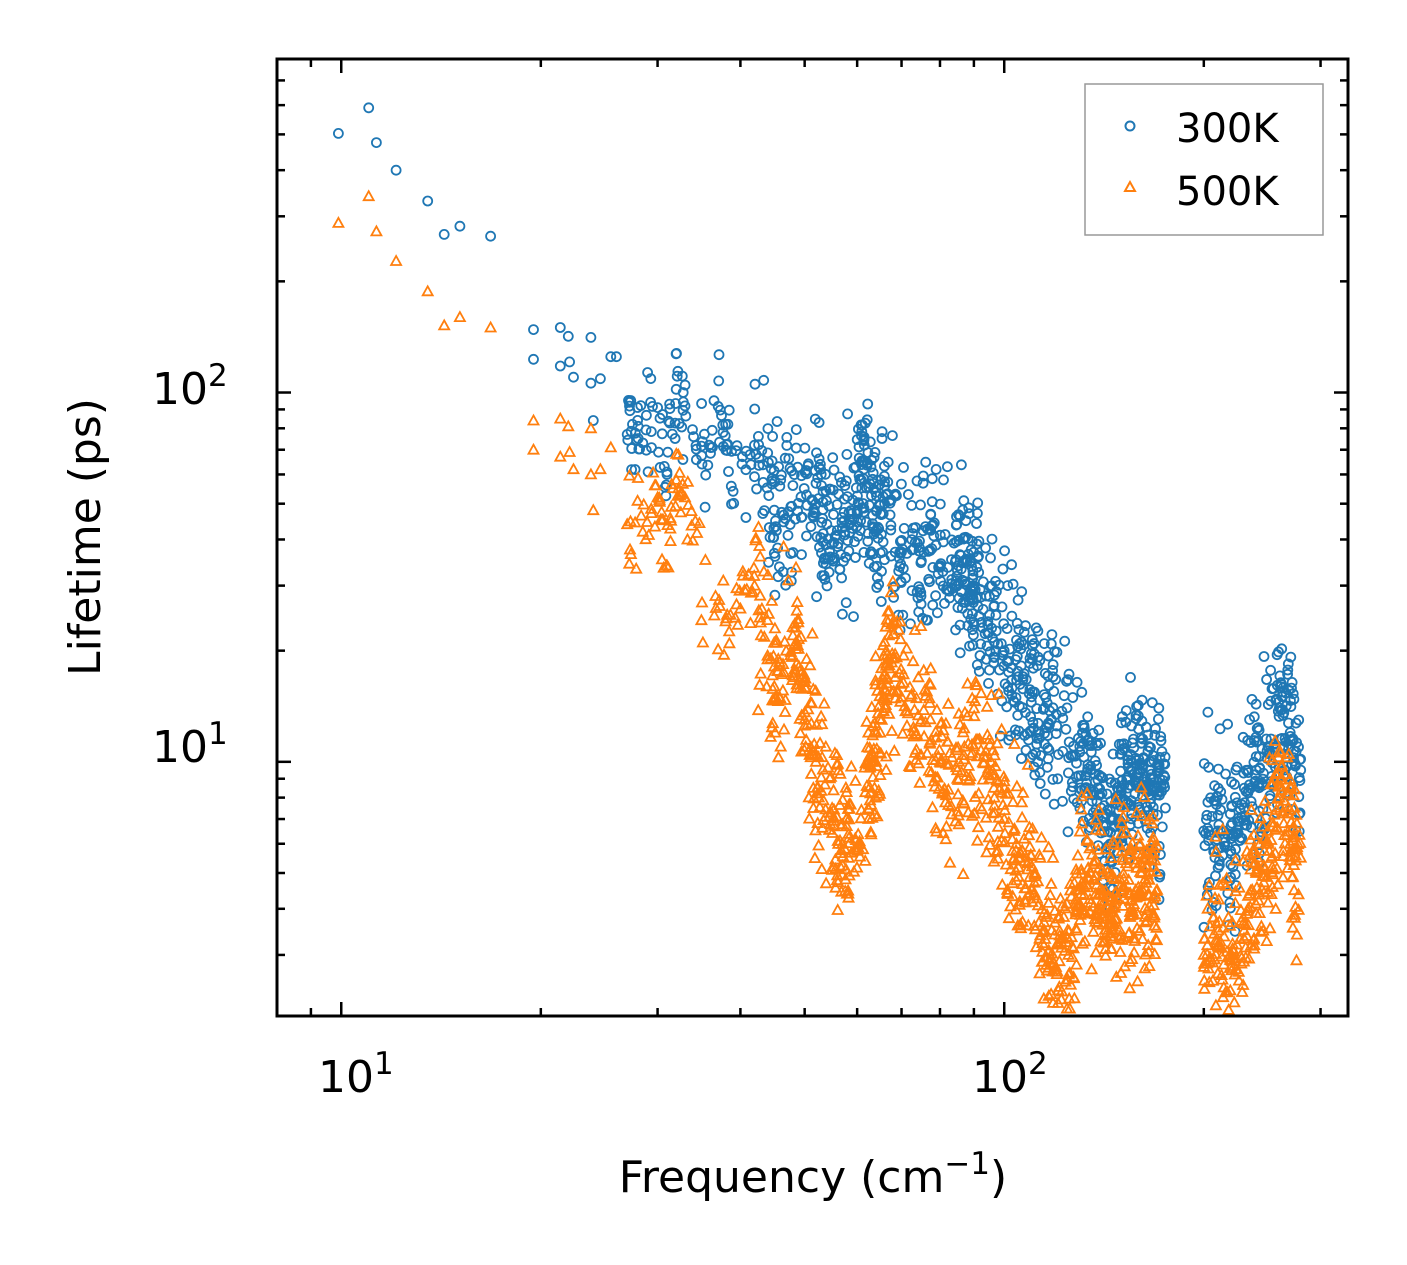 The image size is (1407, 1265). What do you see at coordinates (1130, 126) in the screenshot?
I see `legend-marker-300k` at bounding box center [1130, 126].